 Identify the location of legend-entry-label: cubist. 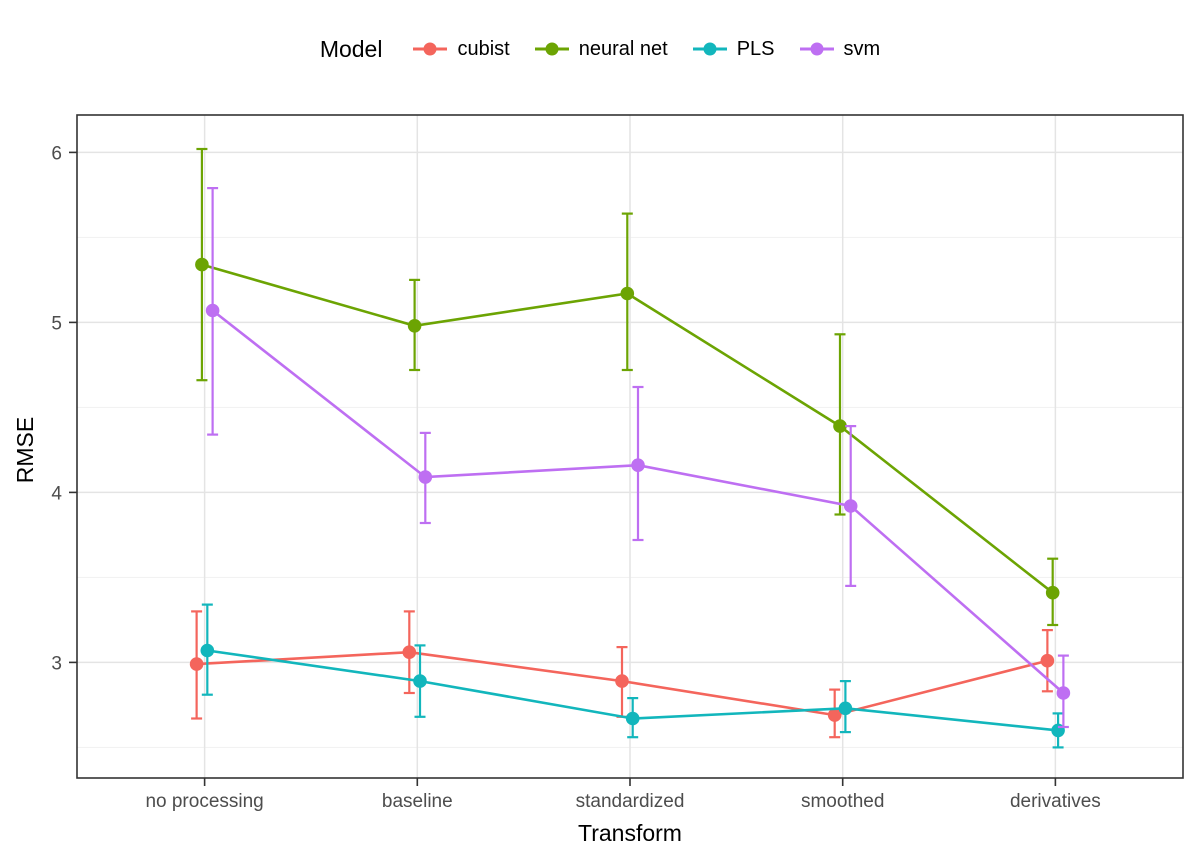
(483, 48).